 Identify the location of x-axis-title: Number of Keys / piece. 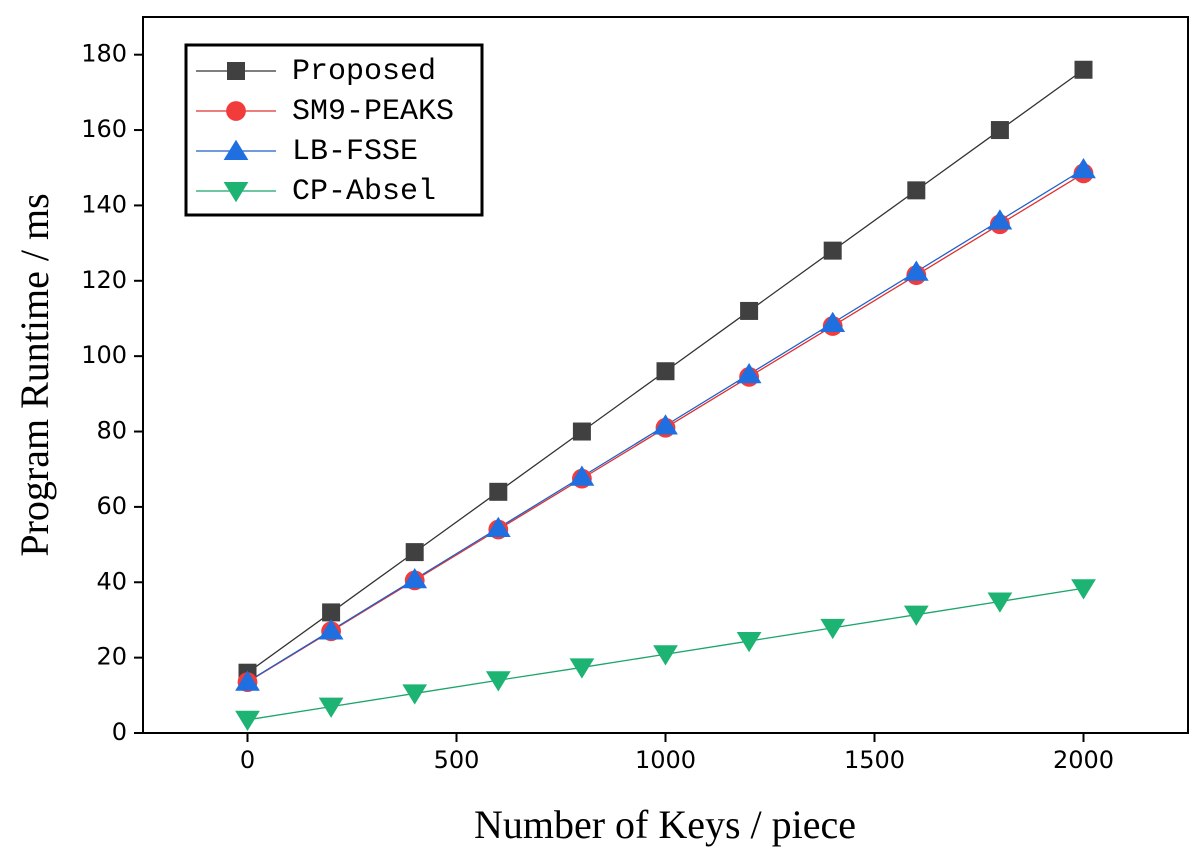
(665, 824).